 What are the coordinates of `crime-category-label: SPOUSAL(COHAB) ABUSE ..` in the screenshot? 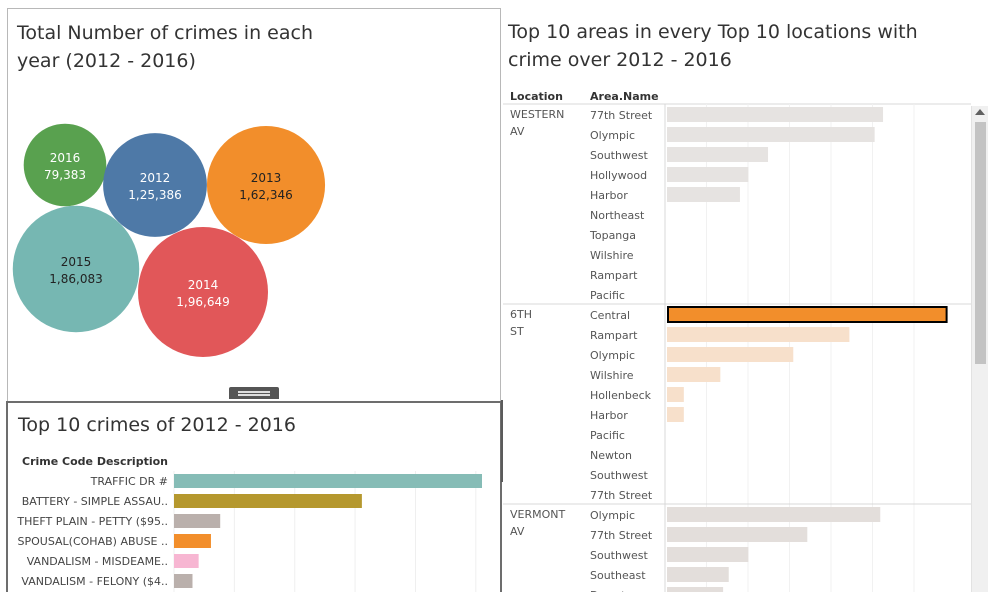 It's located at (93, 541).